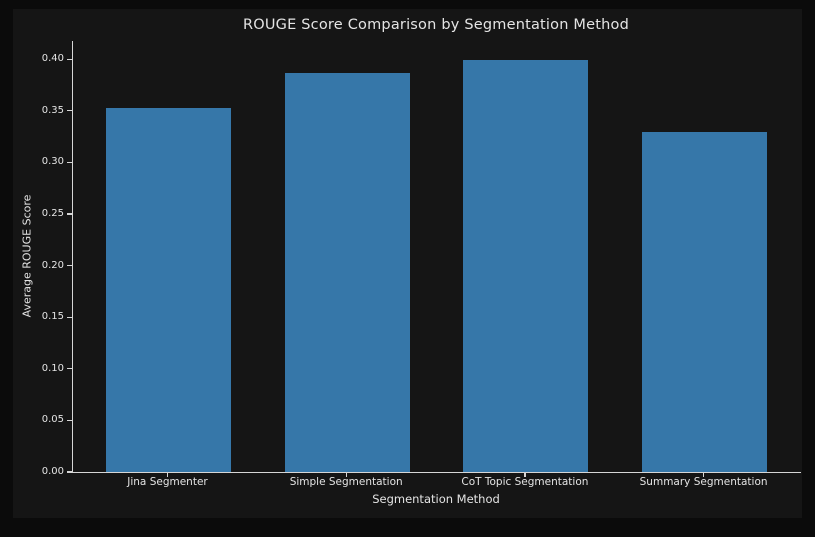 The height and width of the screenshot is (537, 815). Describe the element at coordinates (705, 302) in the screenshot. I see `bar-summary-segmentation` at that location.